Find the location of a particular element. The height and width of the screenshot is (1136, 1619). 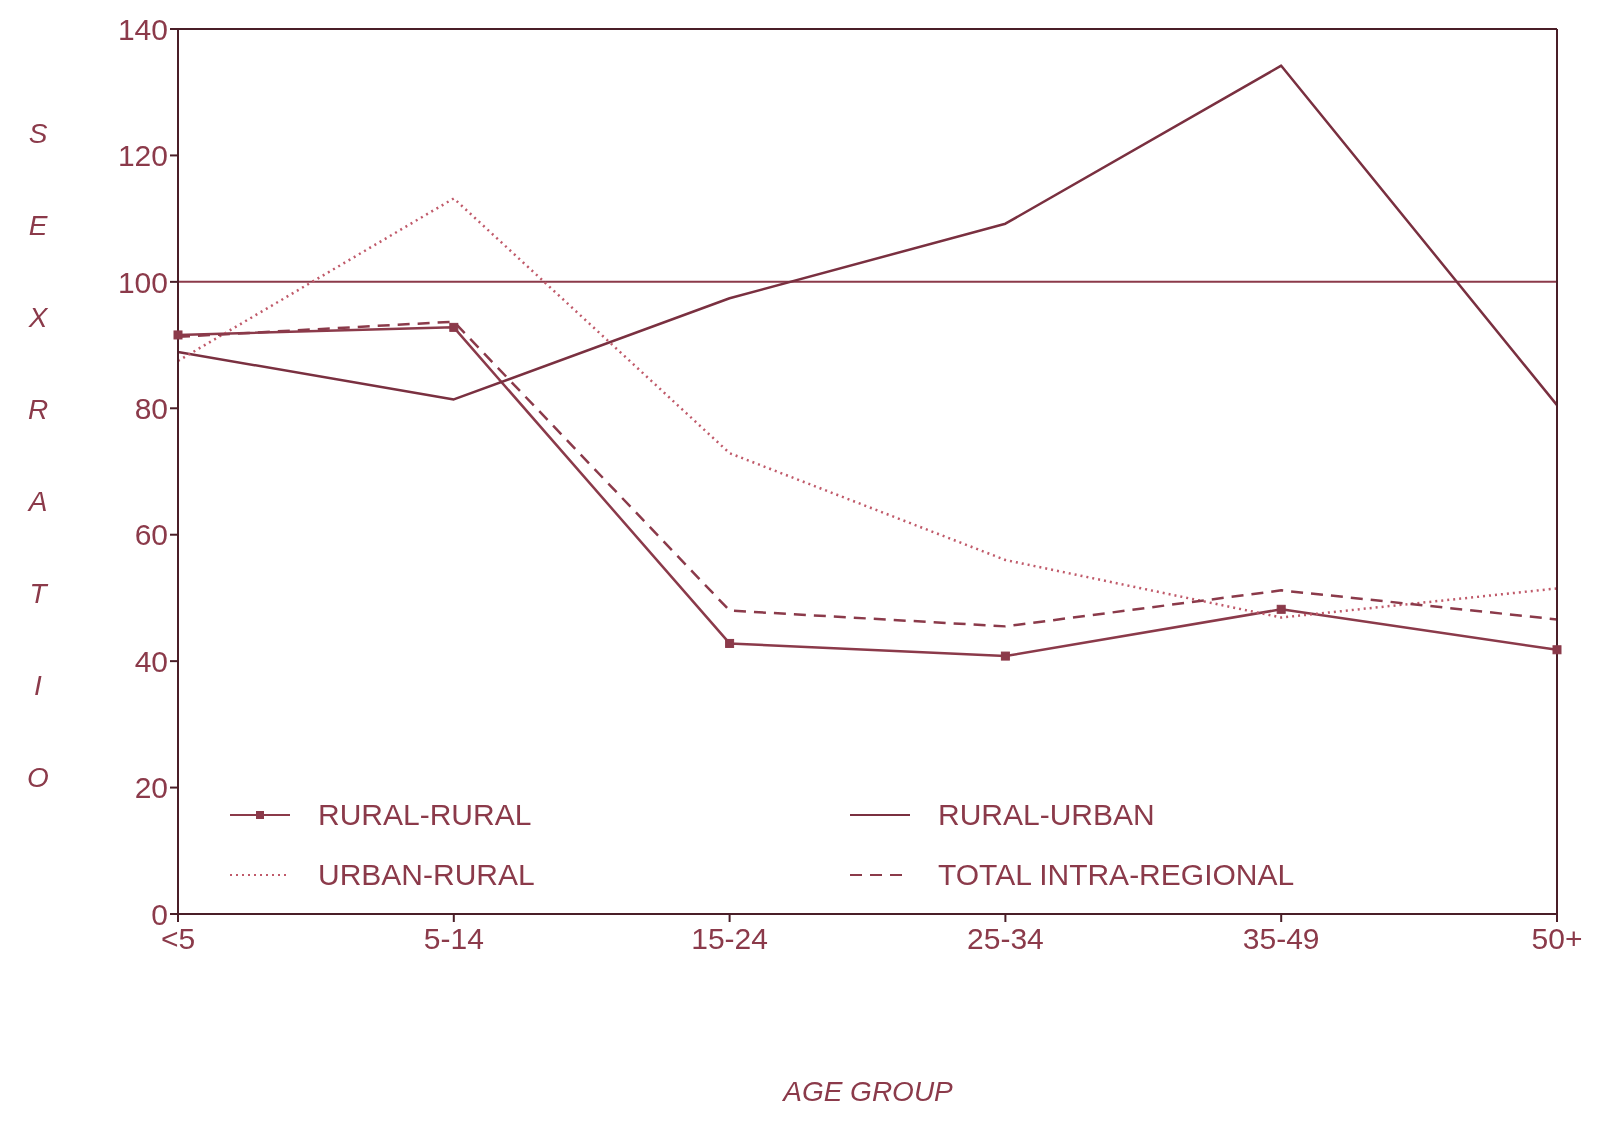

x-tick-label: 50+ is located at coordinates (1557, 939).